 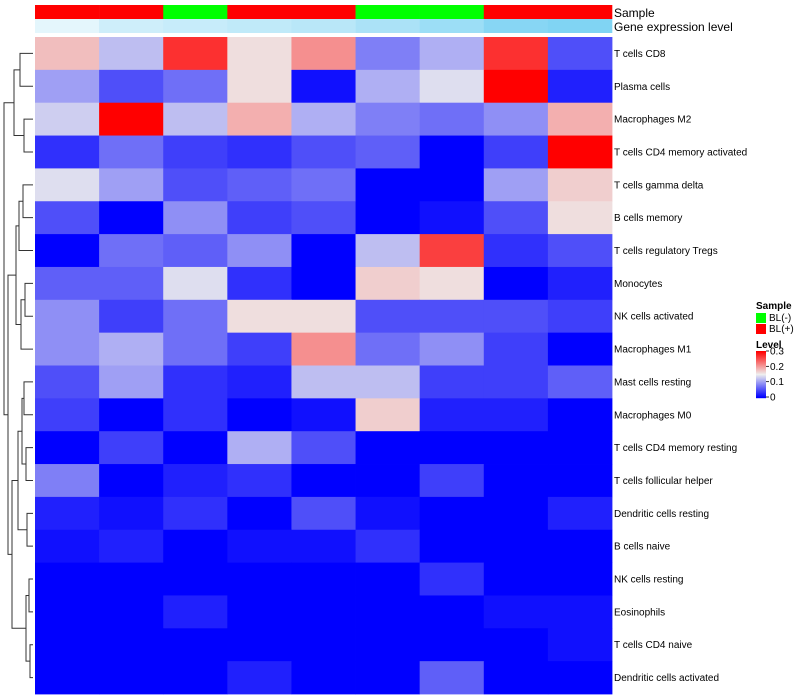 I want to click on legend-item-label: BL(+), so click(x=781, y=329).